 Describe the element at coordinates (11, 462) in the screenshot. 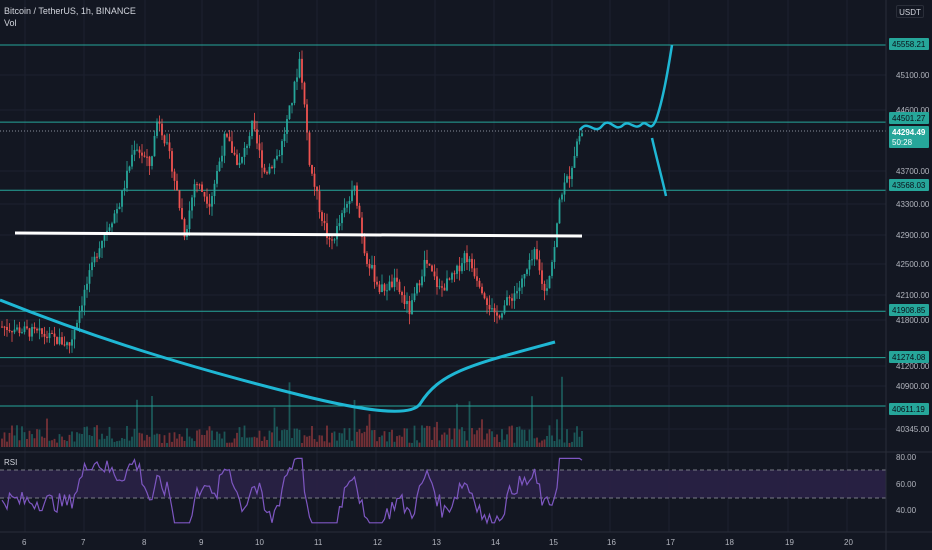

I see `rsi-label: RSI` at that location.